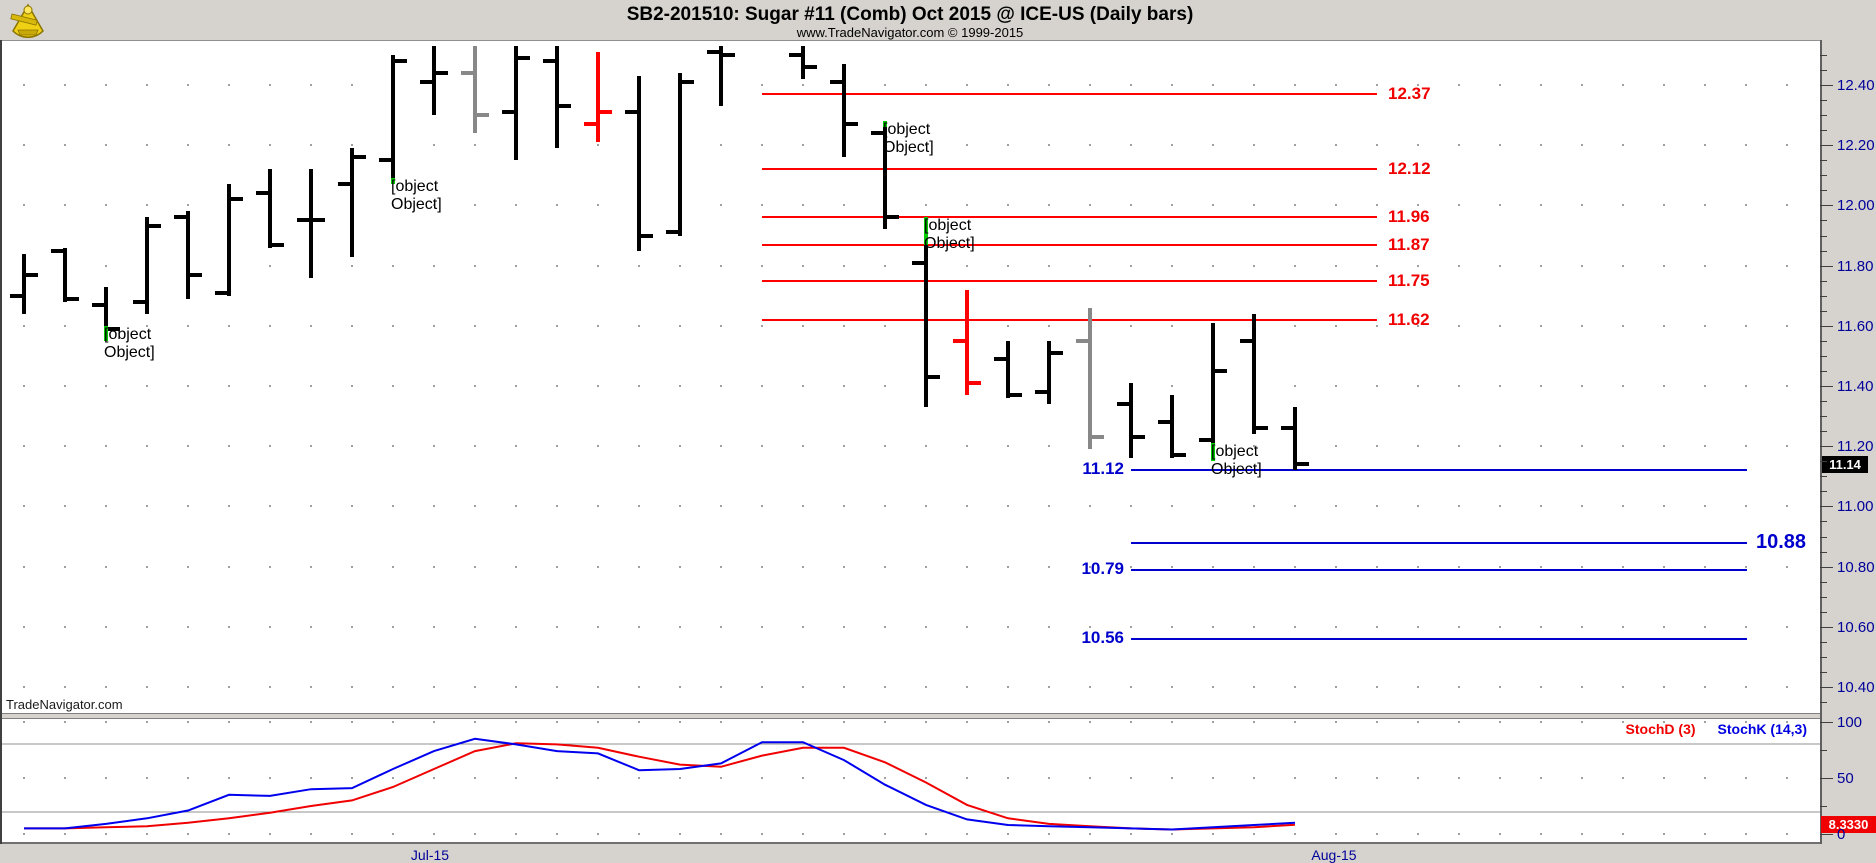  I want to click on stochastic-pane, so click(910, 780).